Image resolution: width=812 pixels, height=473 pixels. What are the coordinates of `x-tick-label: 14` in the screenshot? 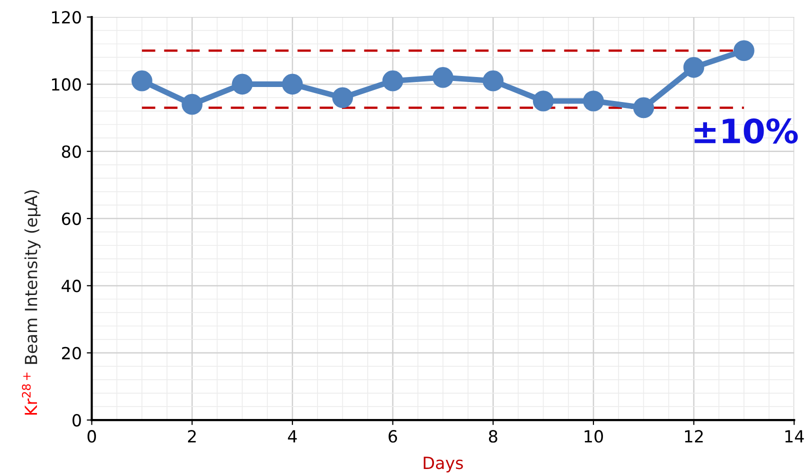 It's located at (794, 436).